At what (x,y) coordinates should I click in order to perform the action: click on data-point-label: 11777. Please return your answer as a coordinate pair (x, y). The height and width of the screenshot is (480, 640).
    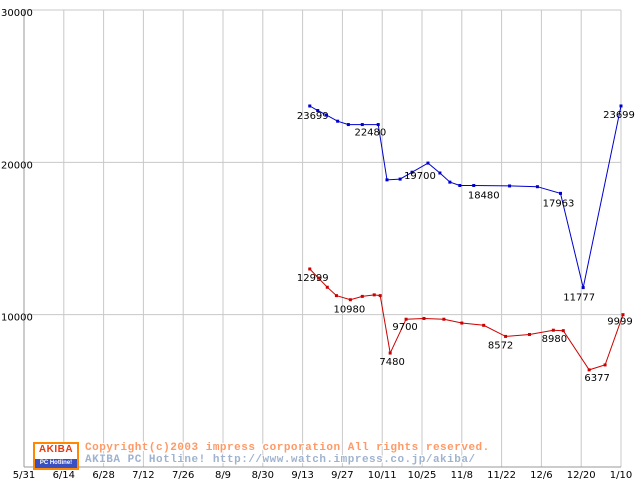
    Looking at the image, I should click on (579, 298).